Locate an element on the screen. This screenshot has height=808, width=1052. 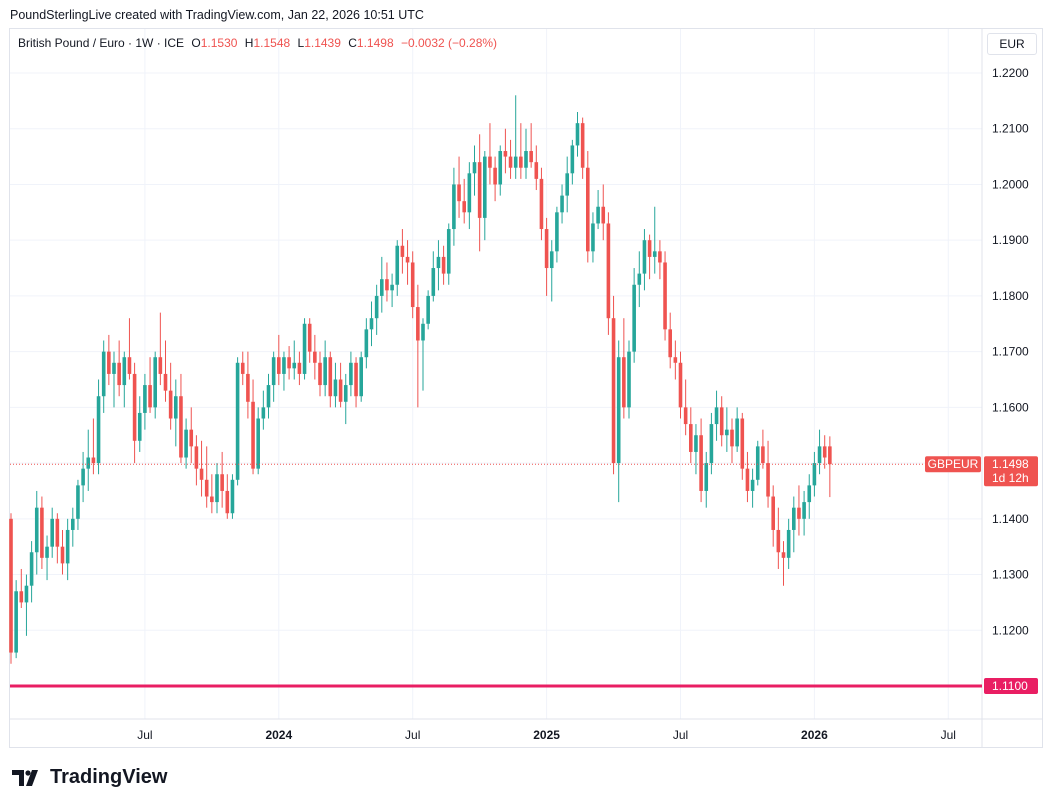
currency-selector: EUR is located at coordinates (1012, 44).